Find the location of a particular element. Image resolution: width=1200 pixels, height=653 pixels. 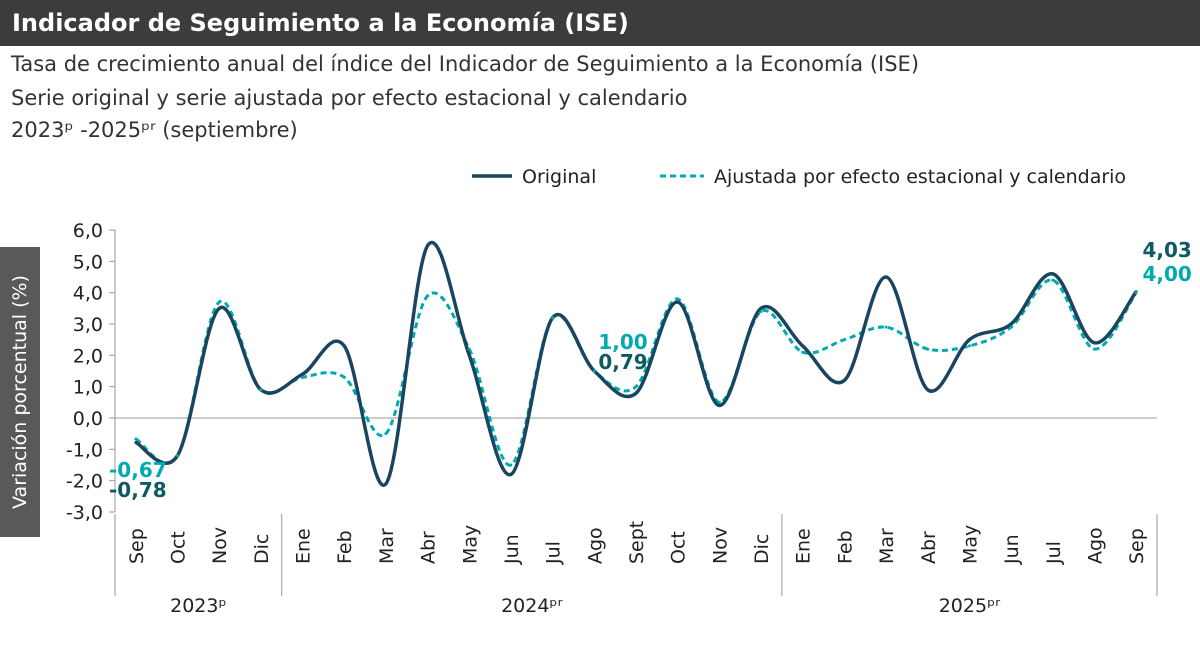

y-tick-label: 2,0 is located at coordinates (88, 356).